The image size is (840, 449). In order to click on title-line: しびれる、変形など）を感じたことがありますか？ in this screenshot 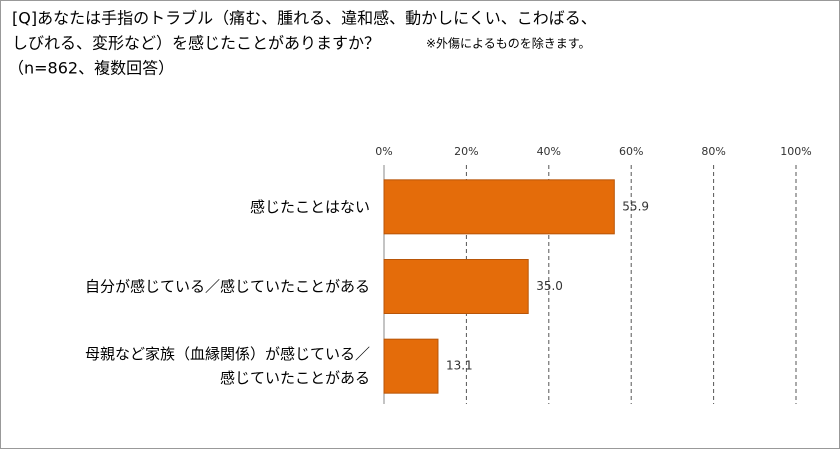, I will do `click(196, 43)`.